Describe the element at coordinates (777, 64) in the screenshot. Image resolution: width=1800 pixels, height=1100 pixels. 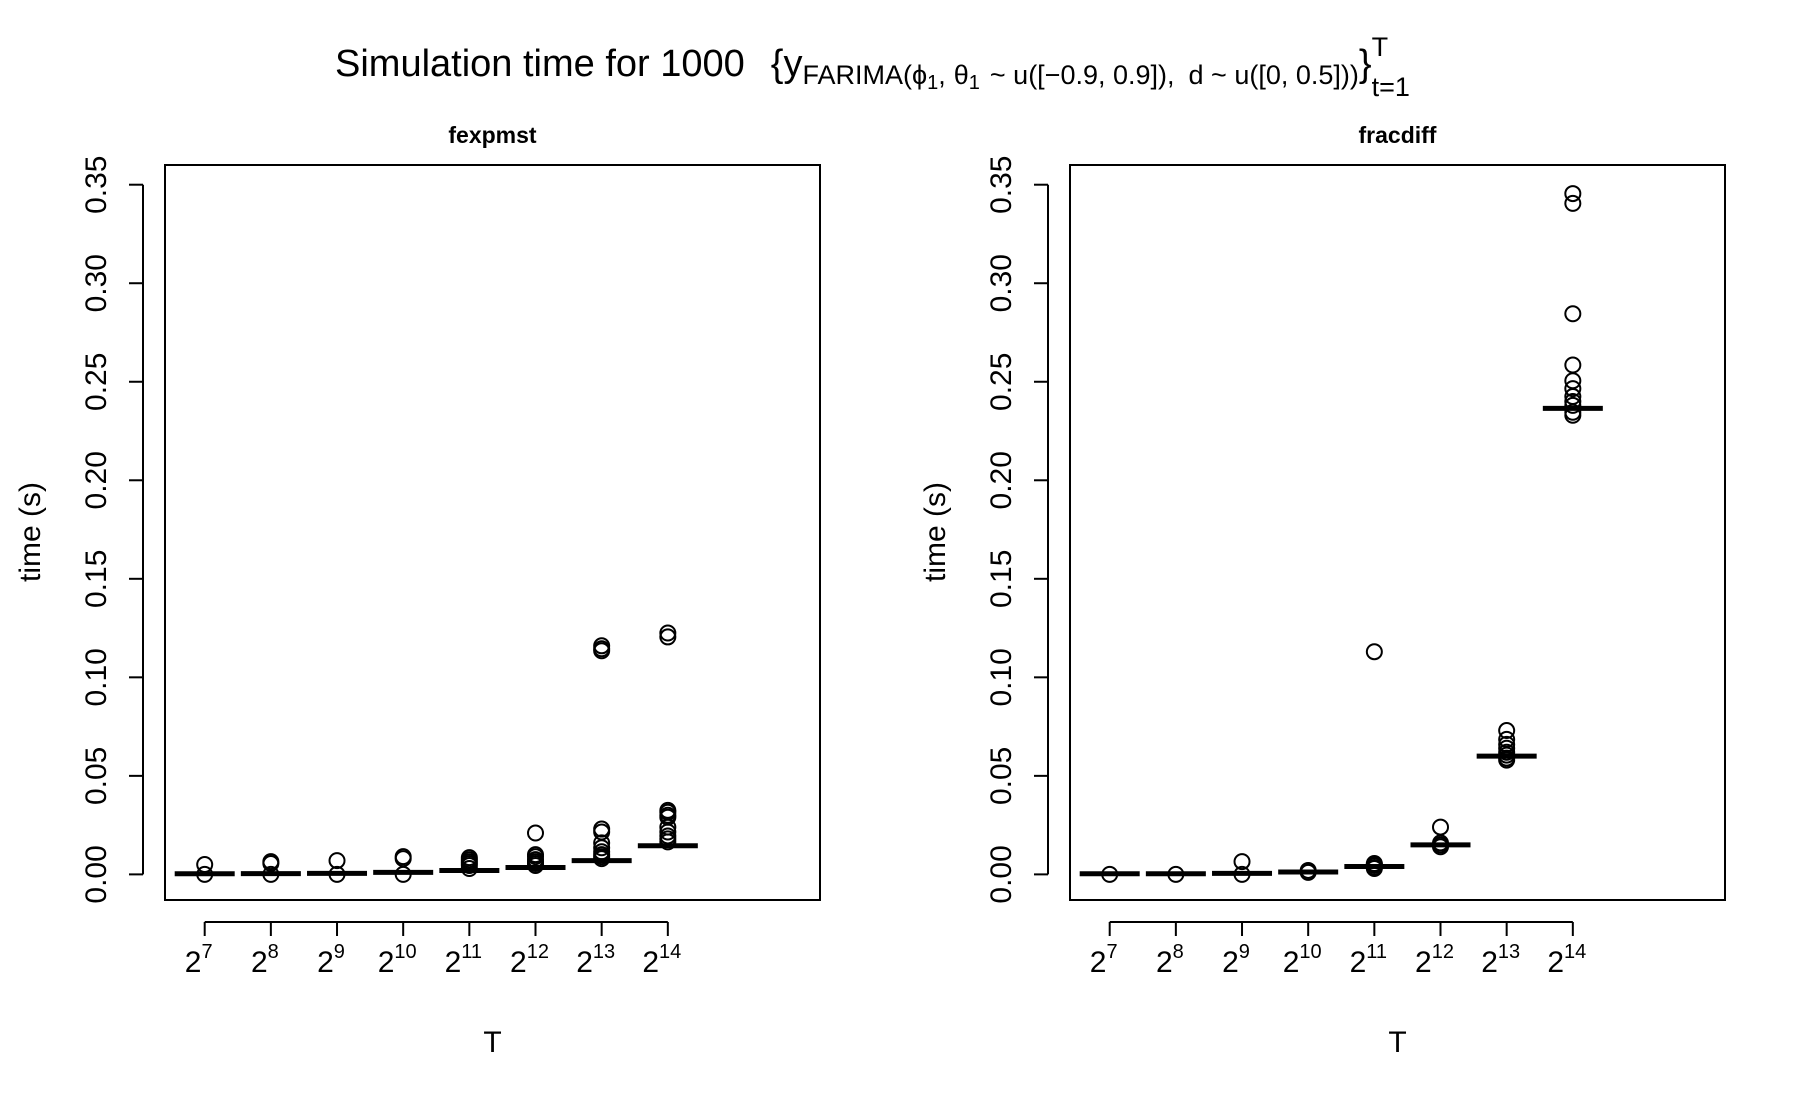
I see `title-brace-open: {` at that location.